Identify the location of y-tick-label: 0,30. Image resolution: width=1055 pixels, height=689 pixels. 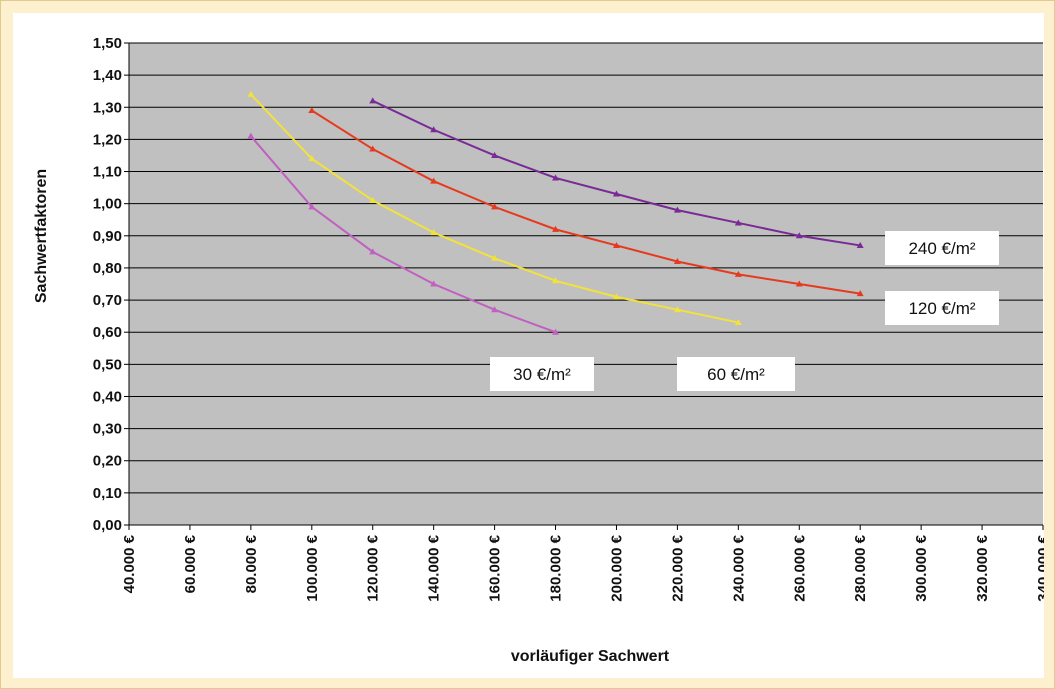
(107, 429).